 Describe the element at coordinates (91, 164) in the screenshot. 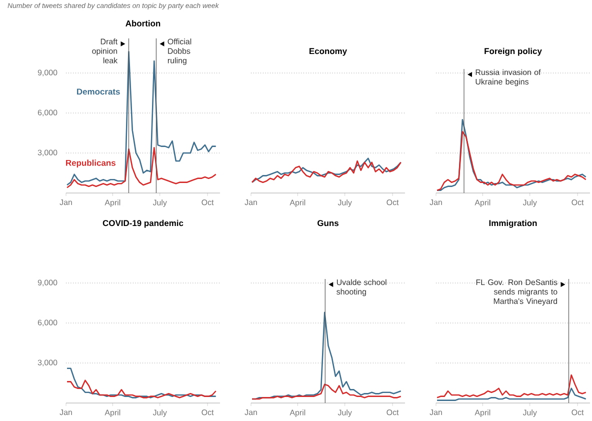

I see `series-label: Republicans` at that location.